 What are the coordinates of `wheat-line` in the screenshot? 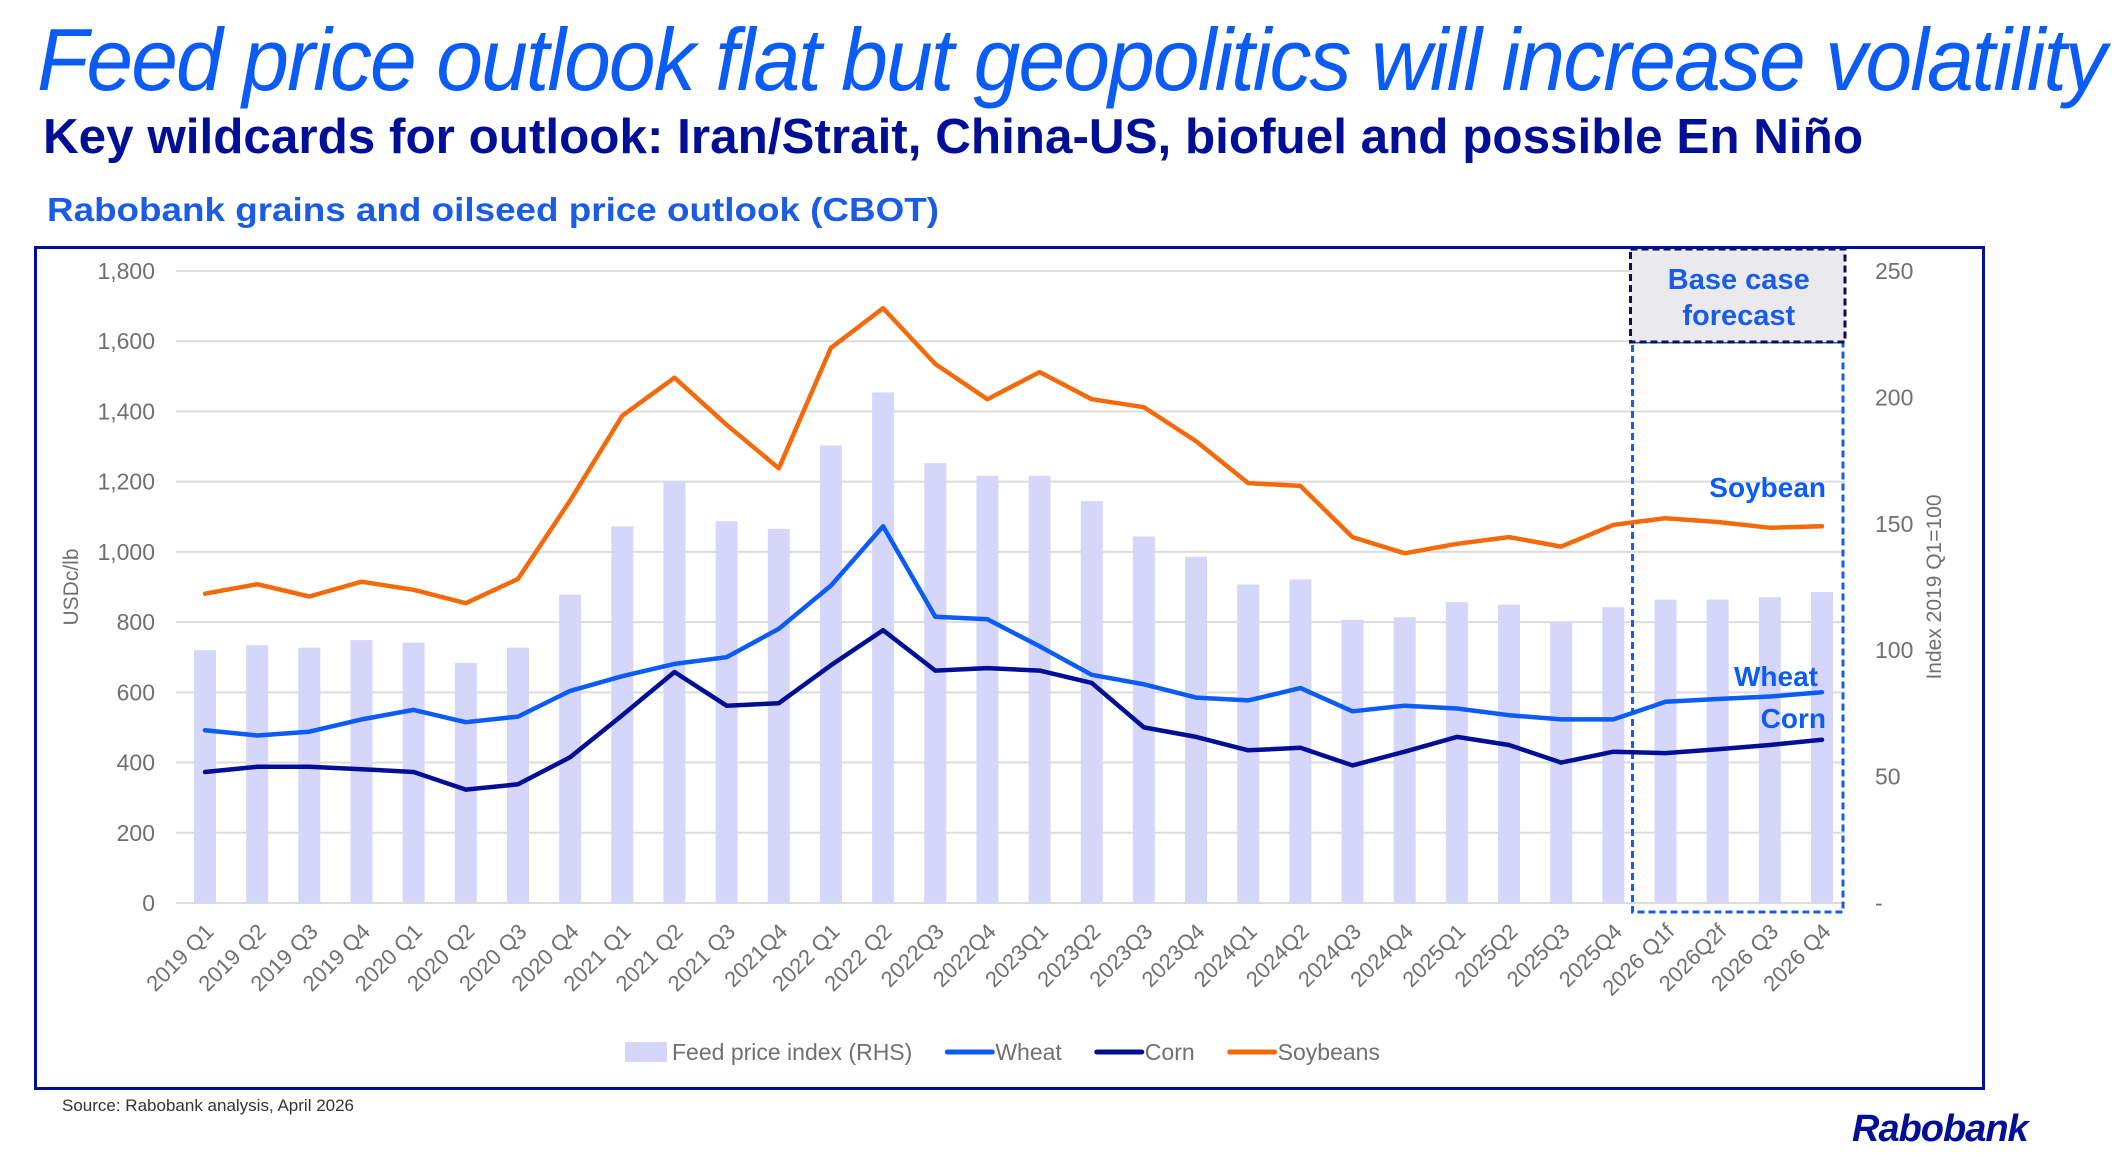 It's located at (1013, 631).